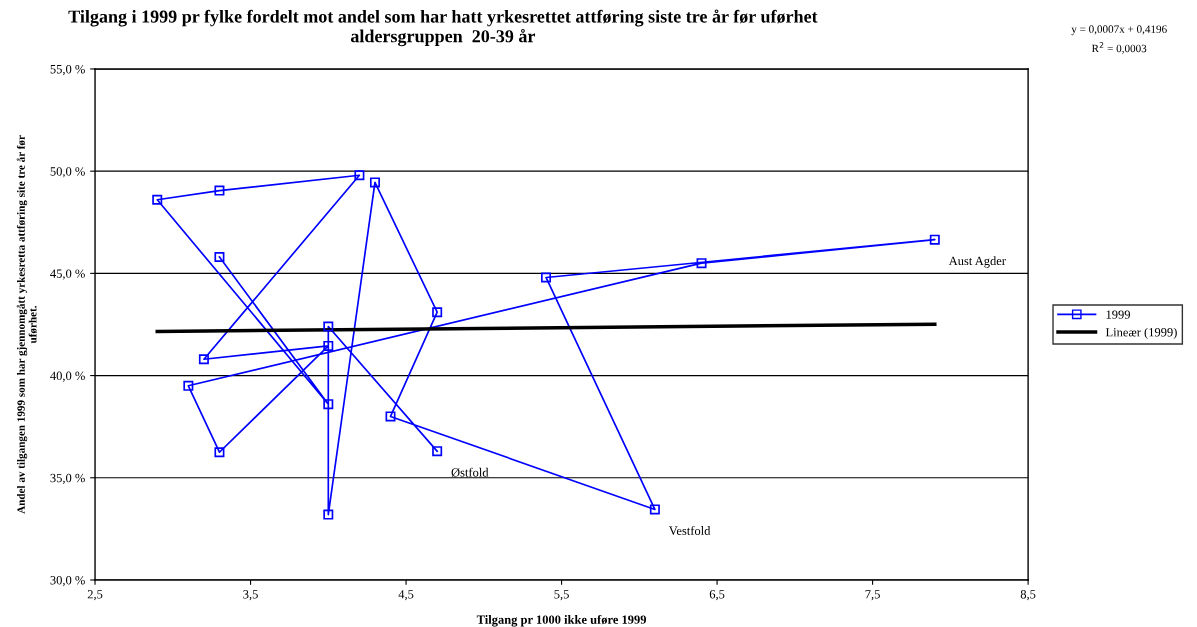 The width and height of the screenshot is (1197, 627). What do you see at coordinates (67, 172) in the screenshot?
I see `y-tick-label: 50,0 %` at bounding box center [67, 172].